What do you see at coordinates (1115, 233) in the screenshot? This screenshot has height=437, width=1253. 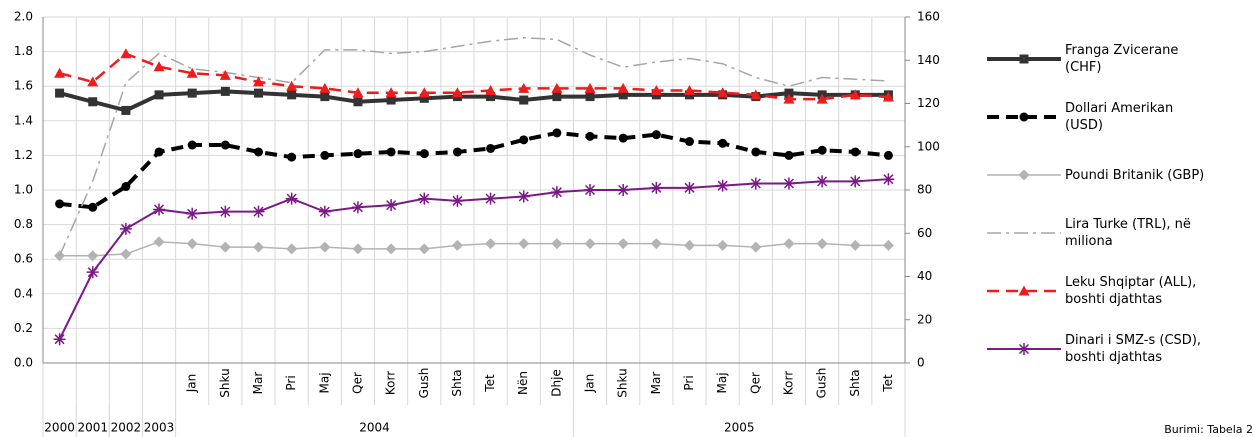 I see `legend-item: Lira Turke (TRL), në miliona` at bounding box center [1115, 233].